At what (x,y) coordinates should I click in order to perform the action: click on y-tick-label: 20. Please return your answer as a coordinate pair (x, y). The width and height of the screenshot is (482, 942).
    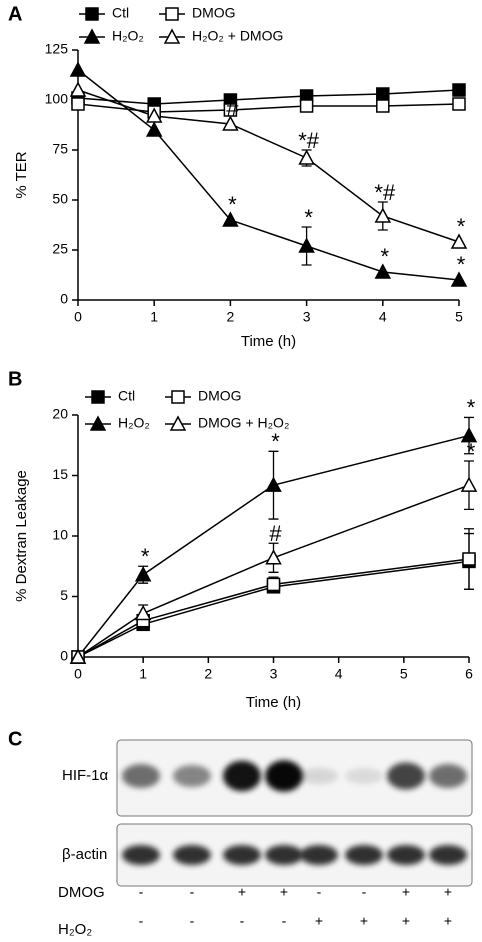
    Looking at the image, I should click on (60, 414).